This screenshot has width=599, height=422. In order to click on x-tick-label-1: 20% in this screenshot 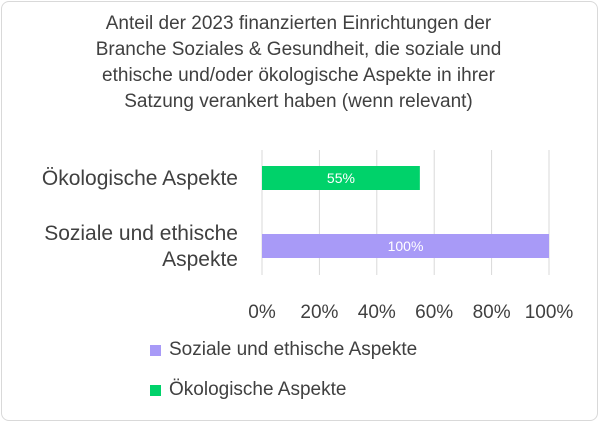, I will do `click(319, 312)`.